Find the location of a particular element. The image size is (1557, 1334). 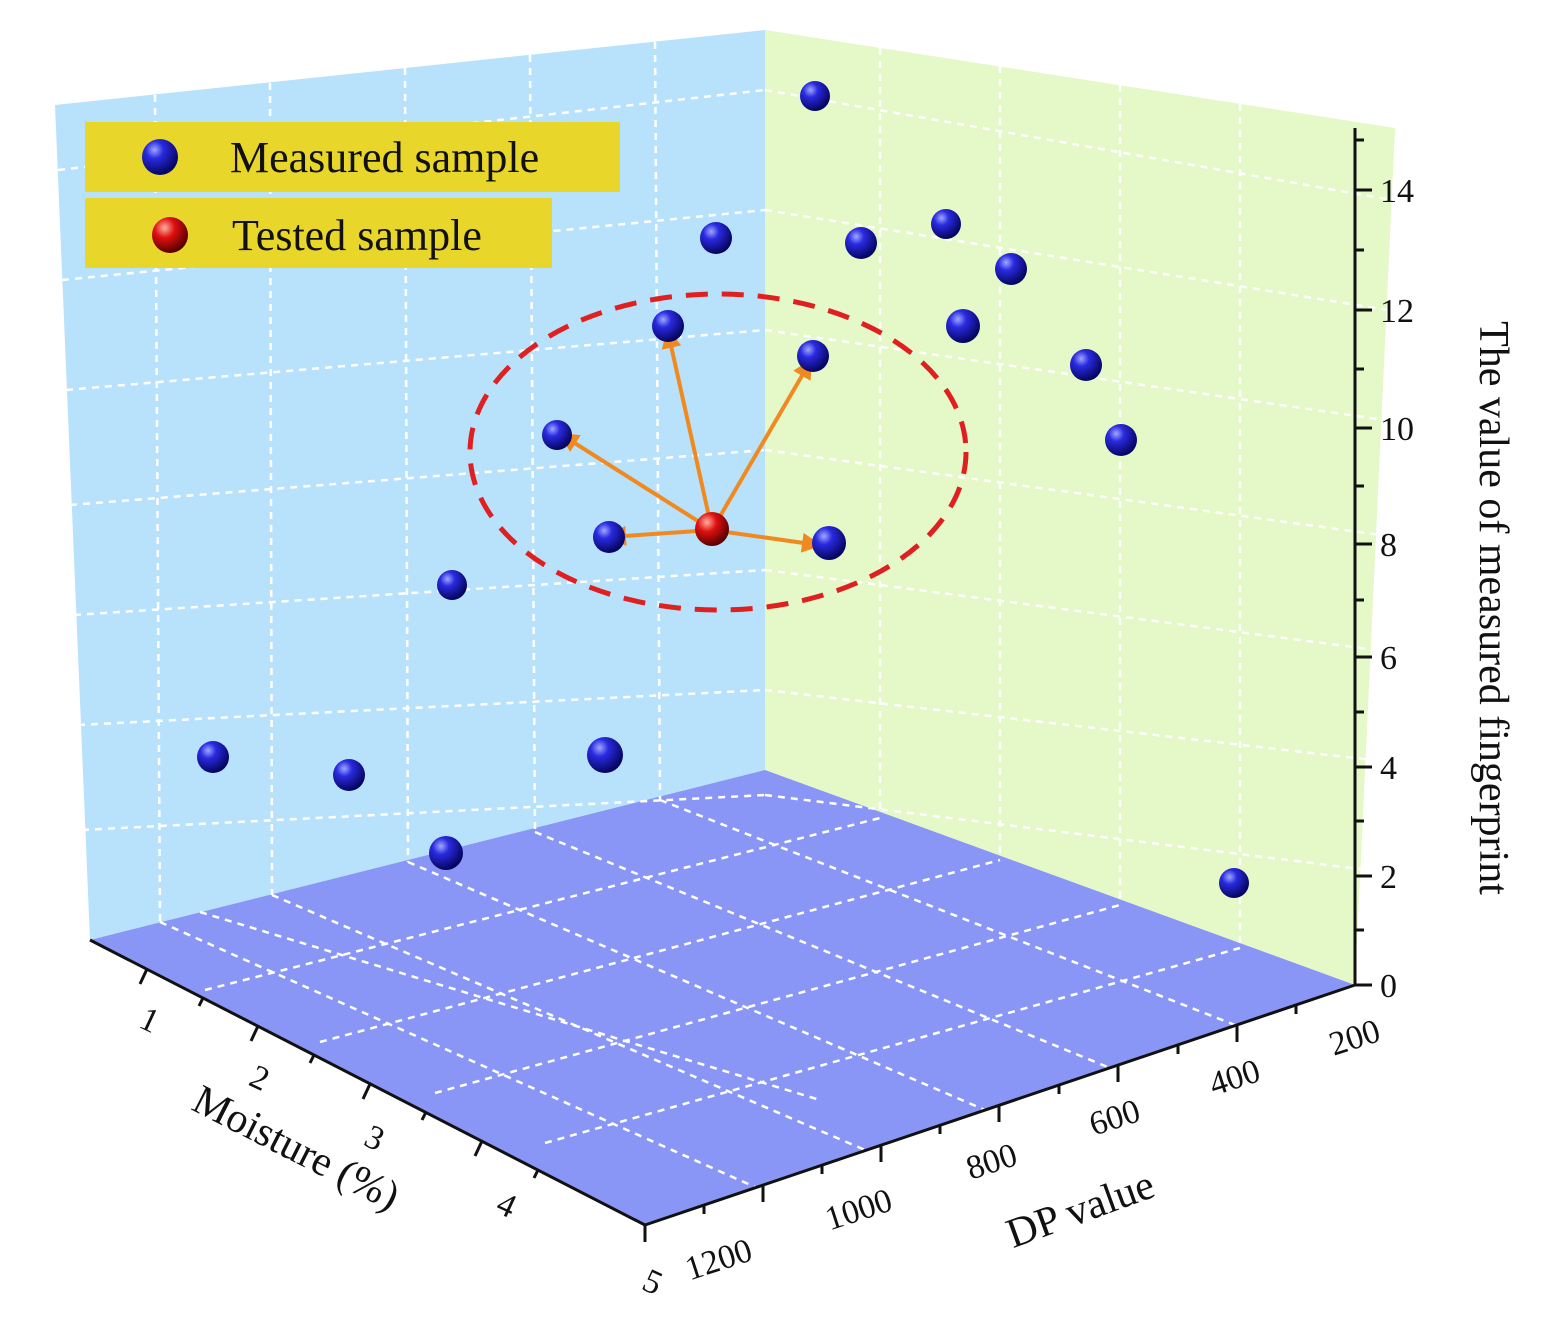

legend-marker-measured is located at coordinates (160, 157).